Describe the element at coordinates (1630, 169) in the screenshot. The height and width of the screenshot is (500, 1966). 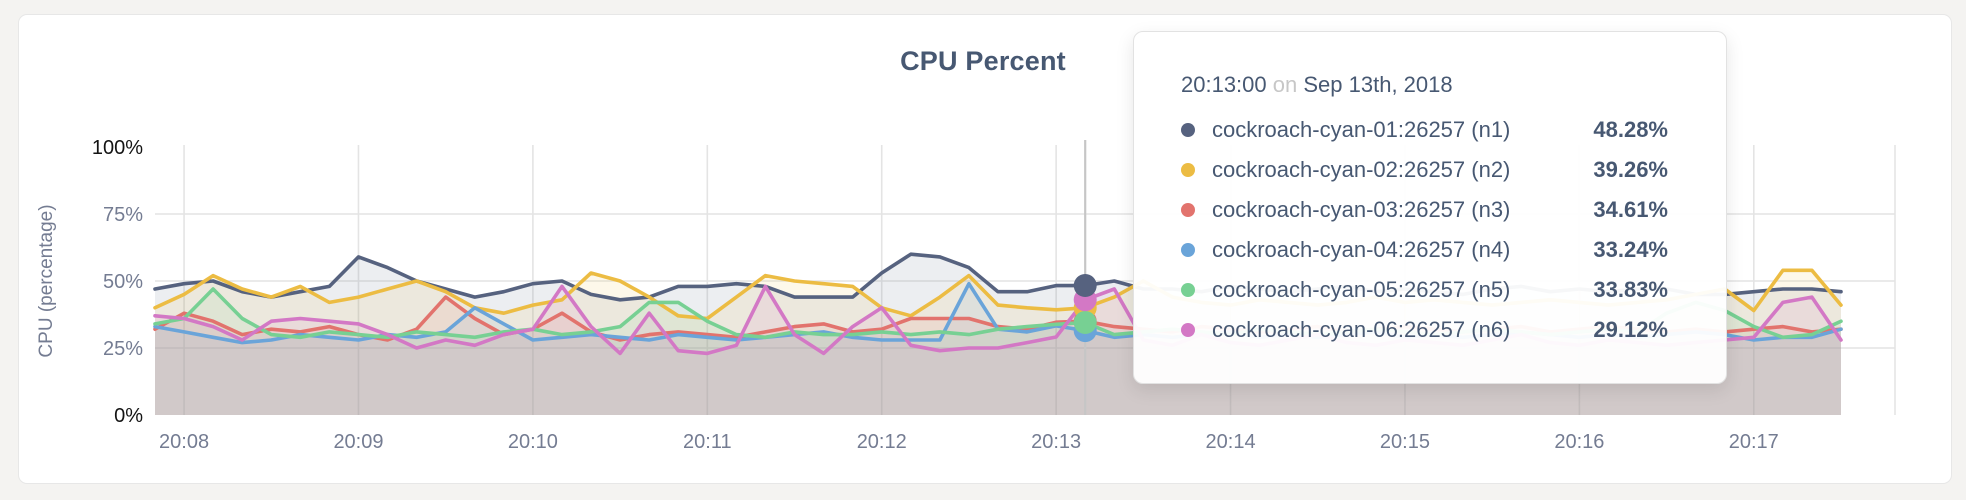
I see `series-value: 39.26%` at that location.